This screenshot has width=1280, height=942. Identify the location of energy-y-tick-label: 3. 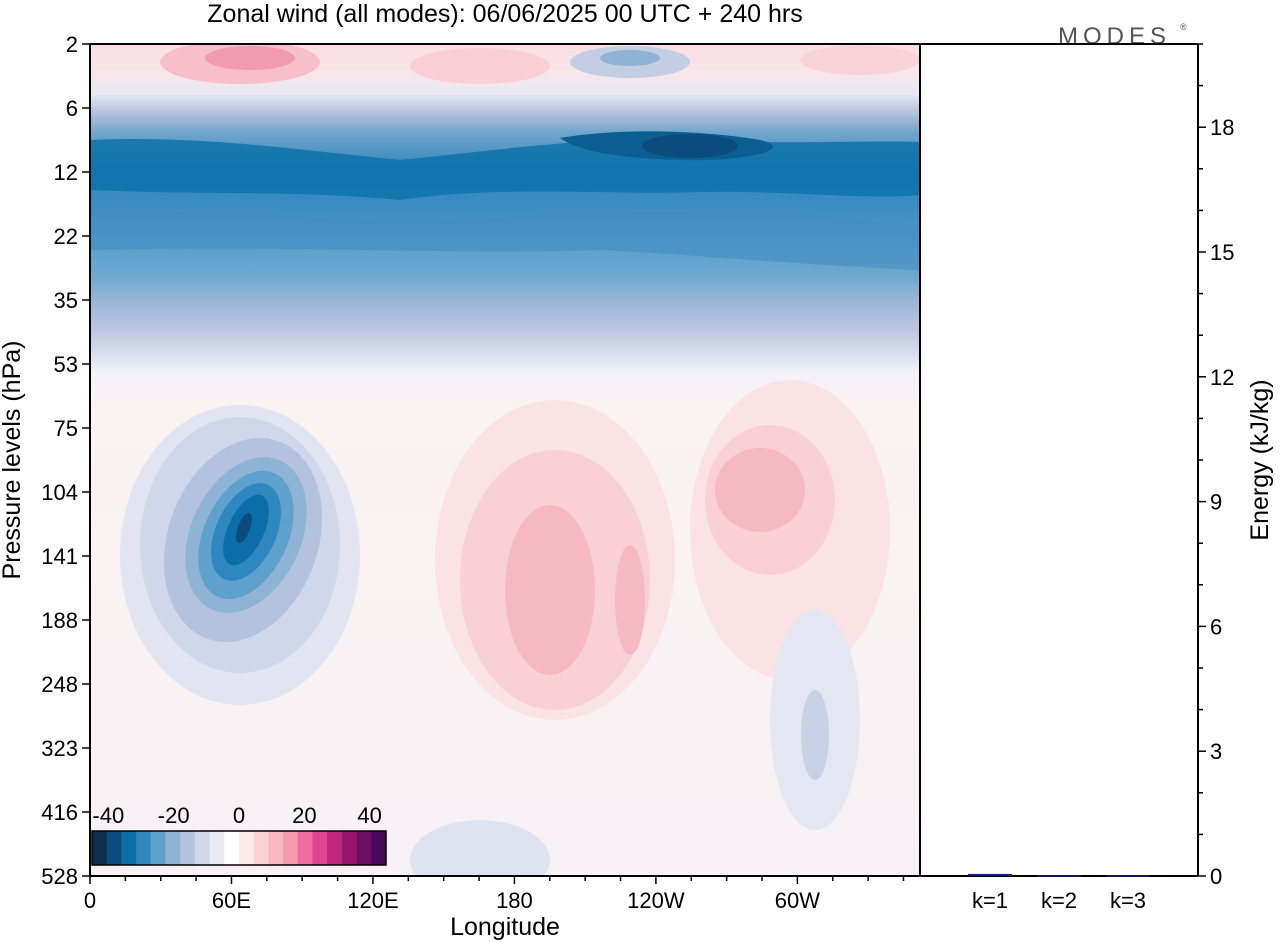
(1216, 751).